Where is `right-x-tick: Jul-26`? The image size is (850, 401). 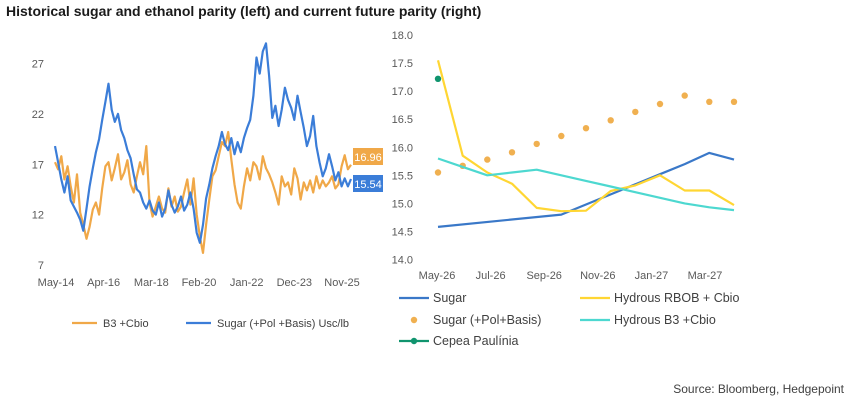 right-x-tick: Jul-26 is located at coordinates (491, 276).